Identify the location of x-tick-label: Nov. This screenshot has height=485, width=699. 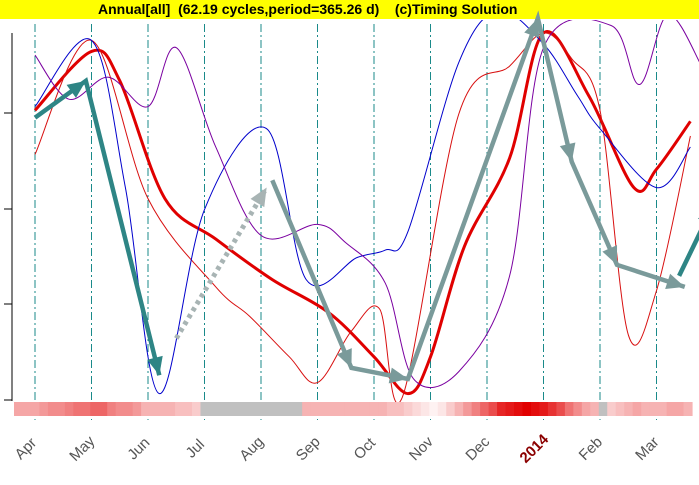
(421, 448).